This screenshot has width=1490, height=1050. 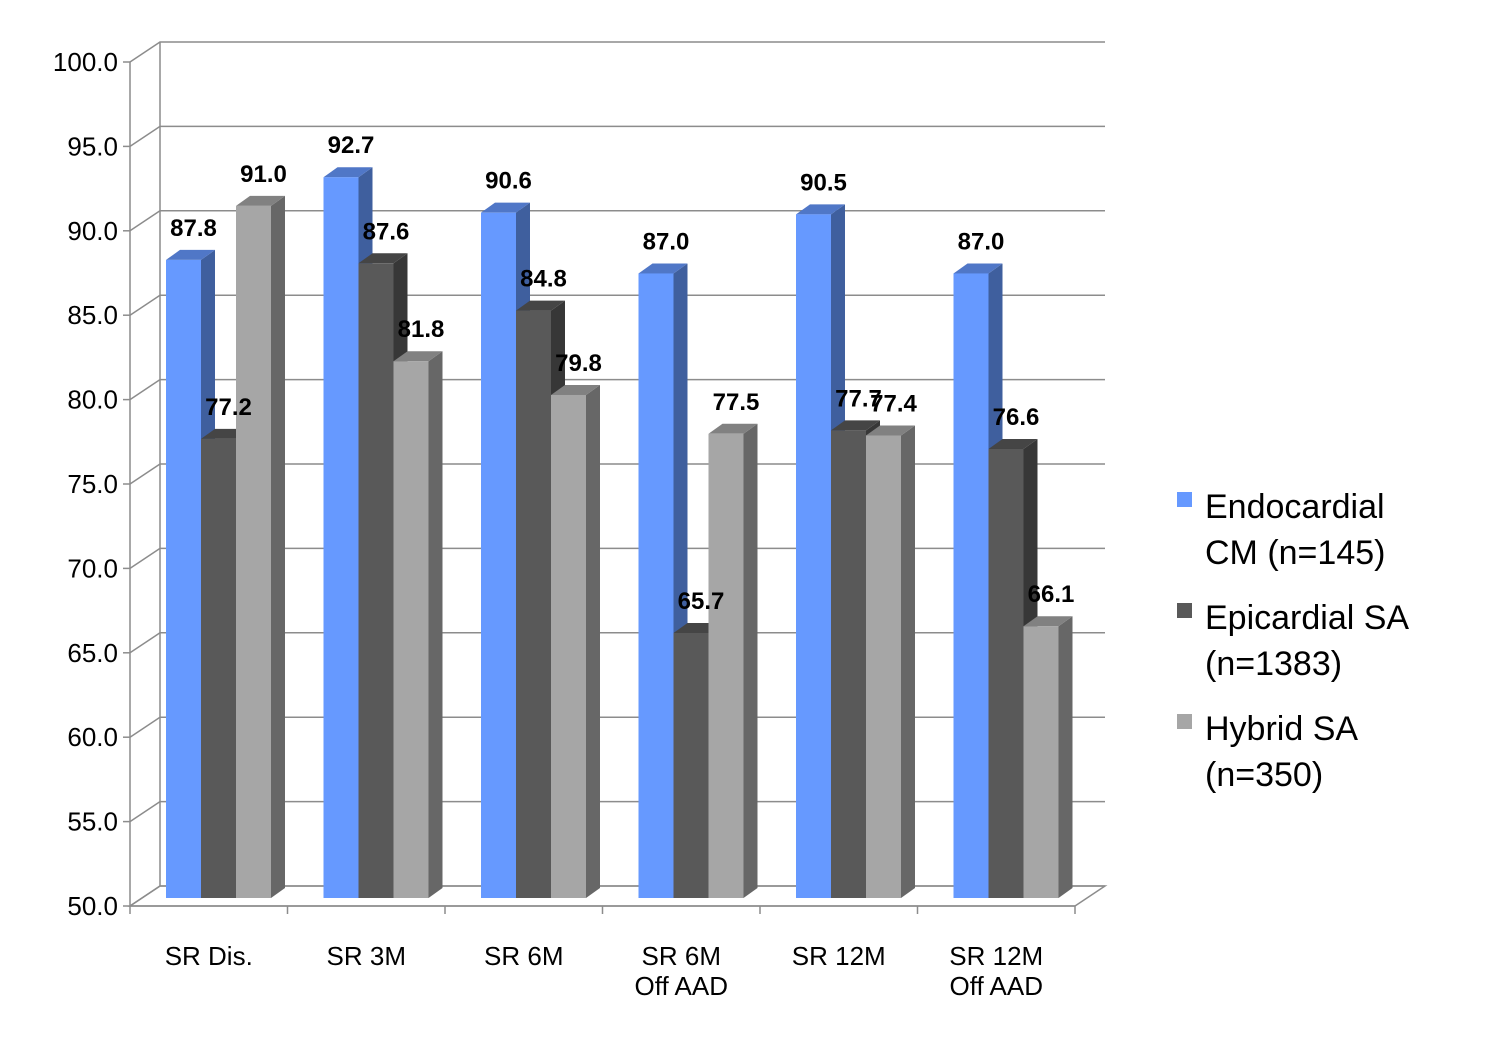 What do you see at coordinates (823, 182) in the screenshot?
I see `data-label: 90.5` at bounding box center [823, 182].